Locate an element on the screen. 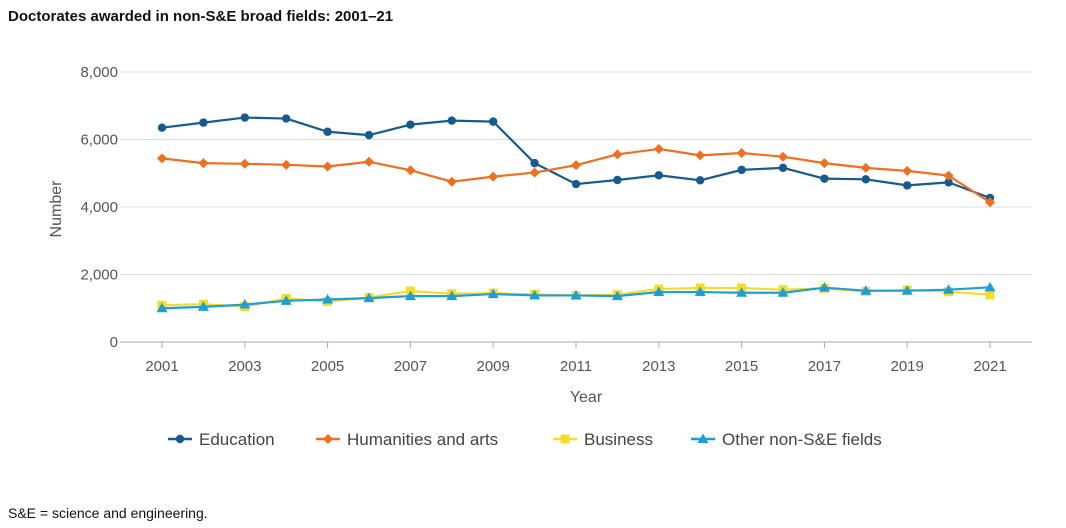  legend-item: Business is located at coordinates (603, 439).